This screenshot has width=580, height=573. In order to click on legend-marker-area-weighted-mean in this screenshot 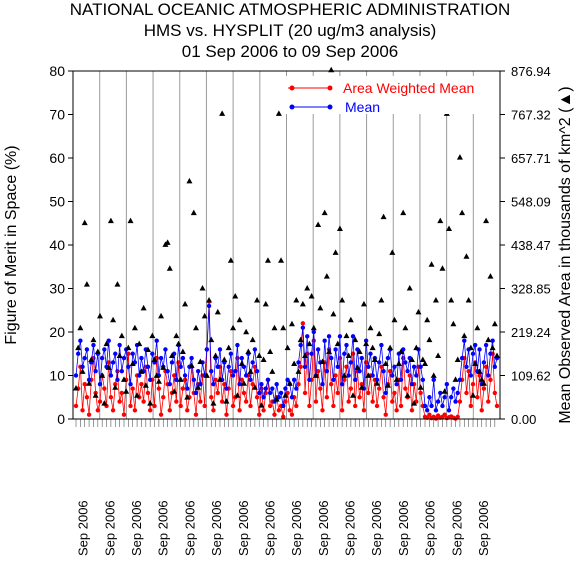, I will do `click(330, 88)`.